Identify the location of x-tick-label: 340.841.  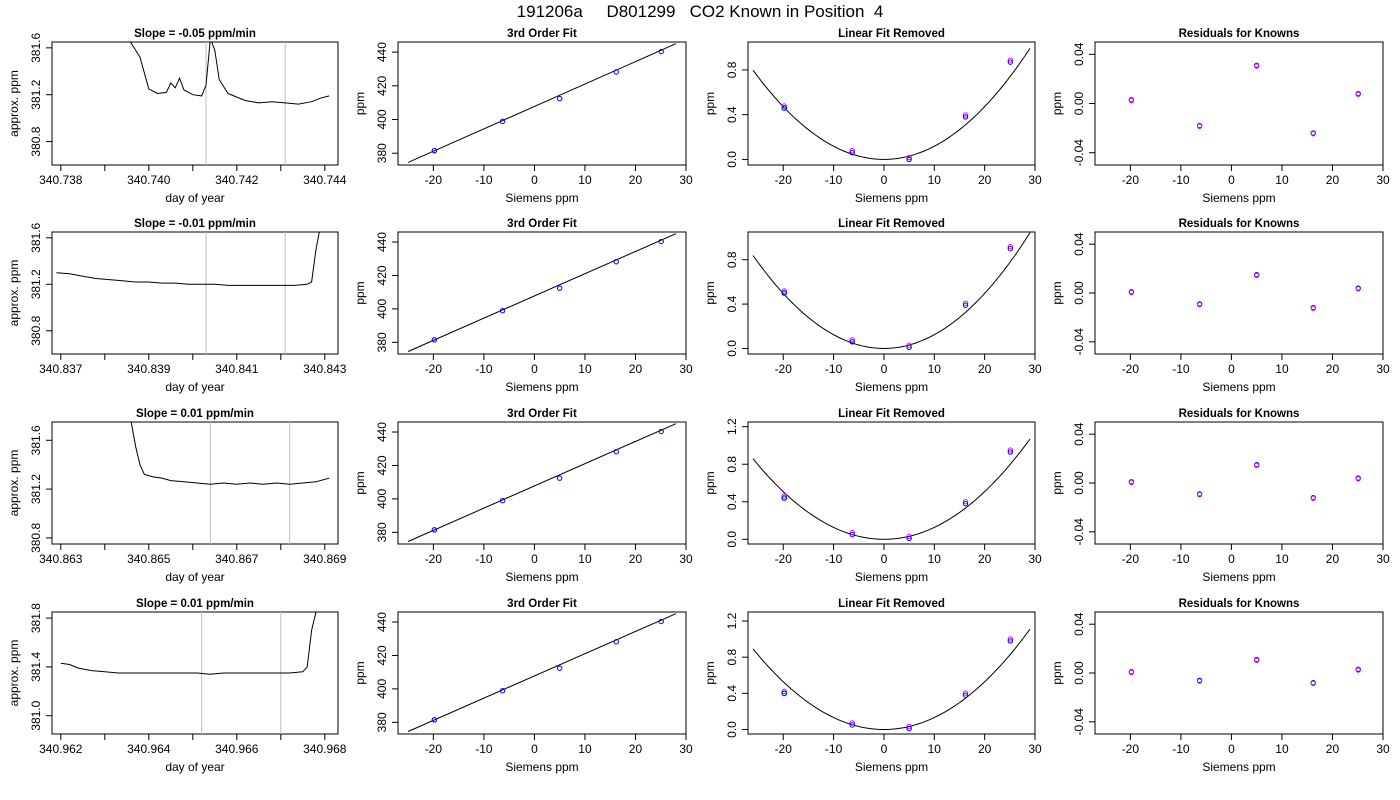
(237, 369).